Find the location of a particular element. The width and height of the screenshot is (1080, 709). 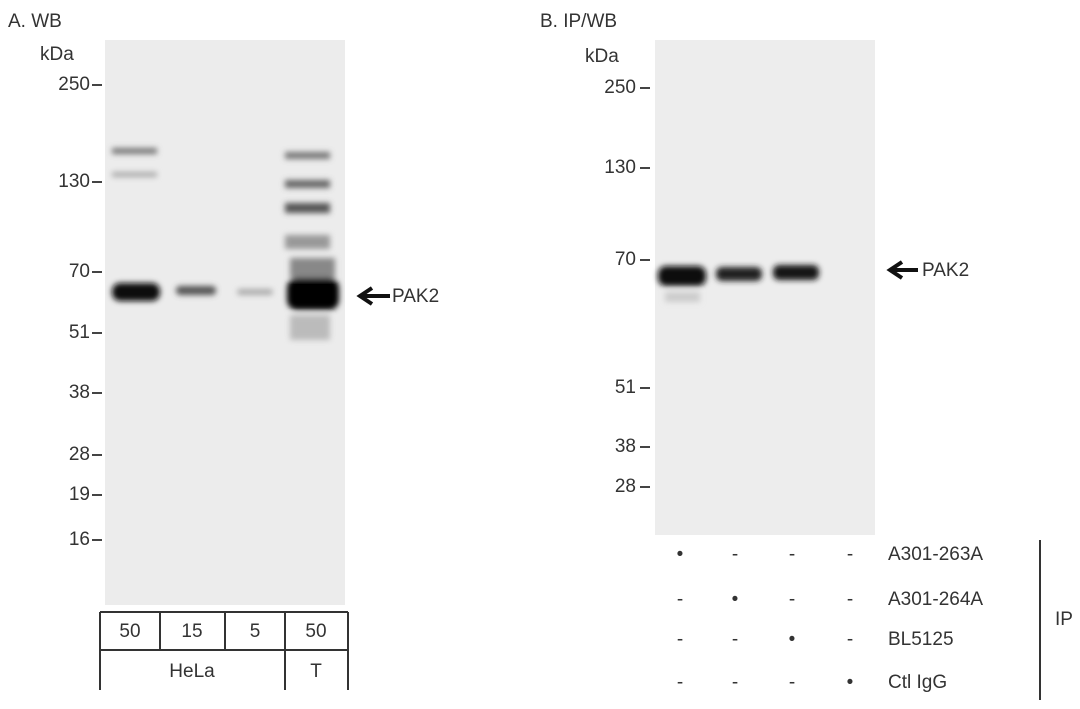

blot is located at coordinates (765, 287).